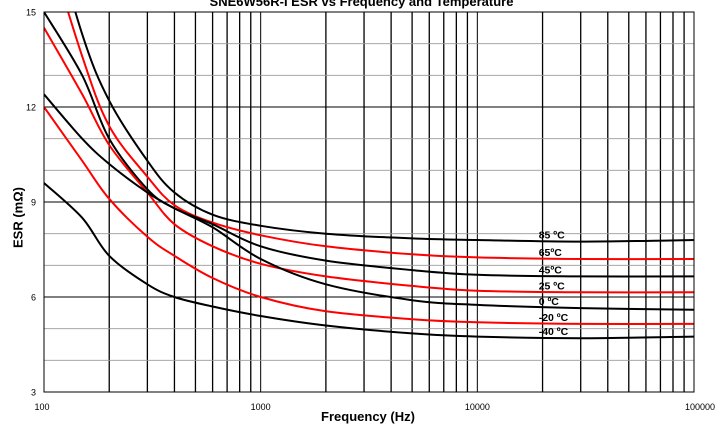  What do you see at coordinates (700, 407) in the screenshot?
I see `x-tick-label: 100000` at bounding box center [700, 407].